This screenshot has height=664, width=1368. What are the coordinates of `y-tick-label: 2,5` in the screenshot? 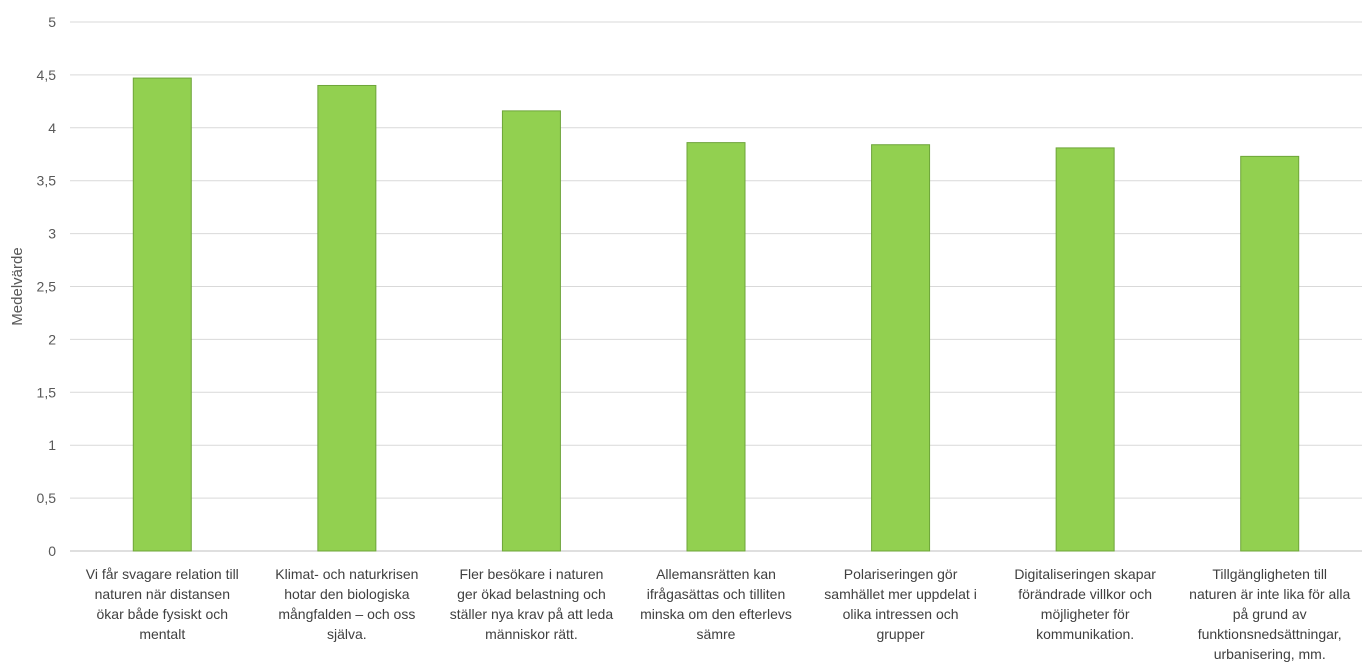 It's located at (47, 287).